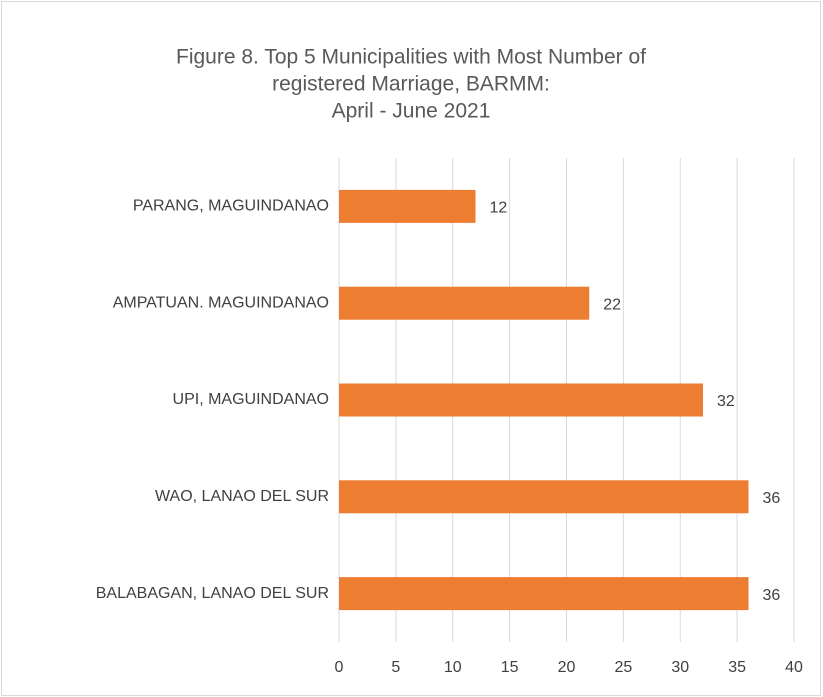  I want to click on y-tick-label: WAO, LANAO DEL SUR, so click(242, 496).